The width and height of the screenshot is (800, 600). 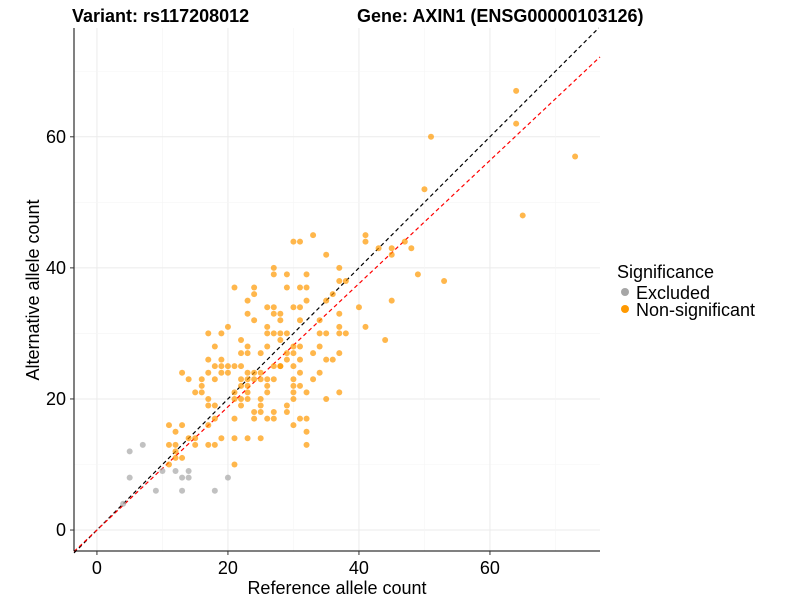 I want to click on x-axis-label: Reference allele count, so click(x=336, y=588).